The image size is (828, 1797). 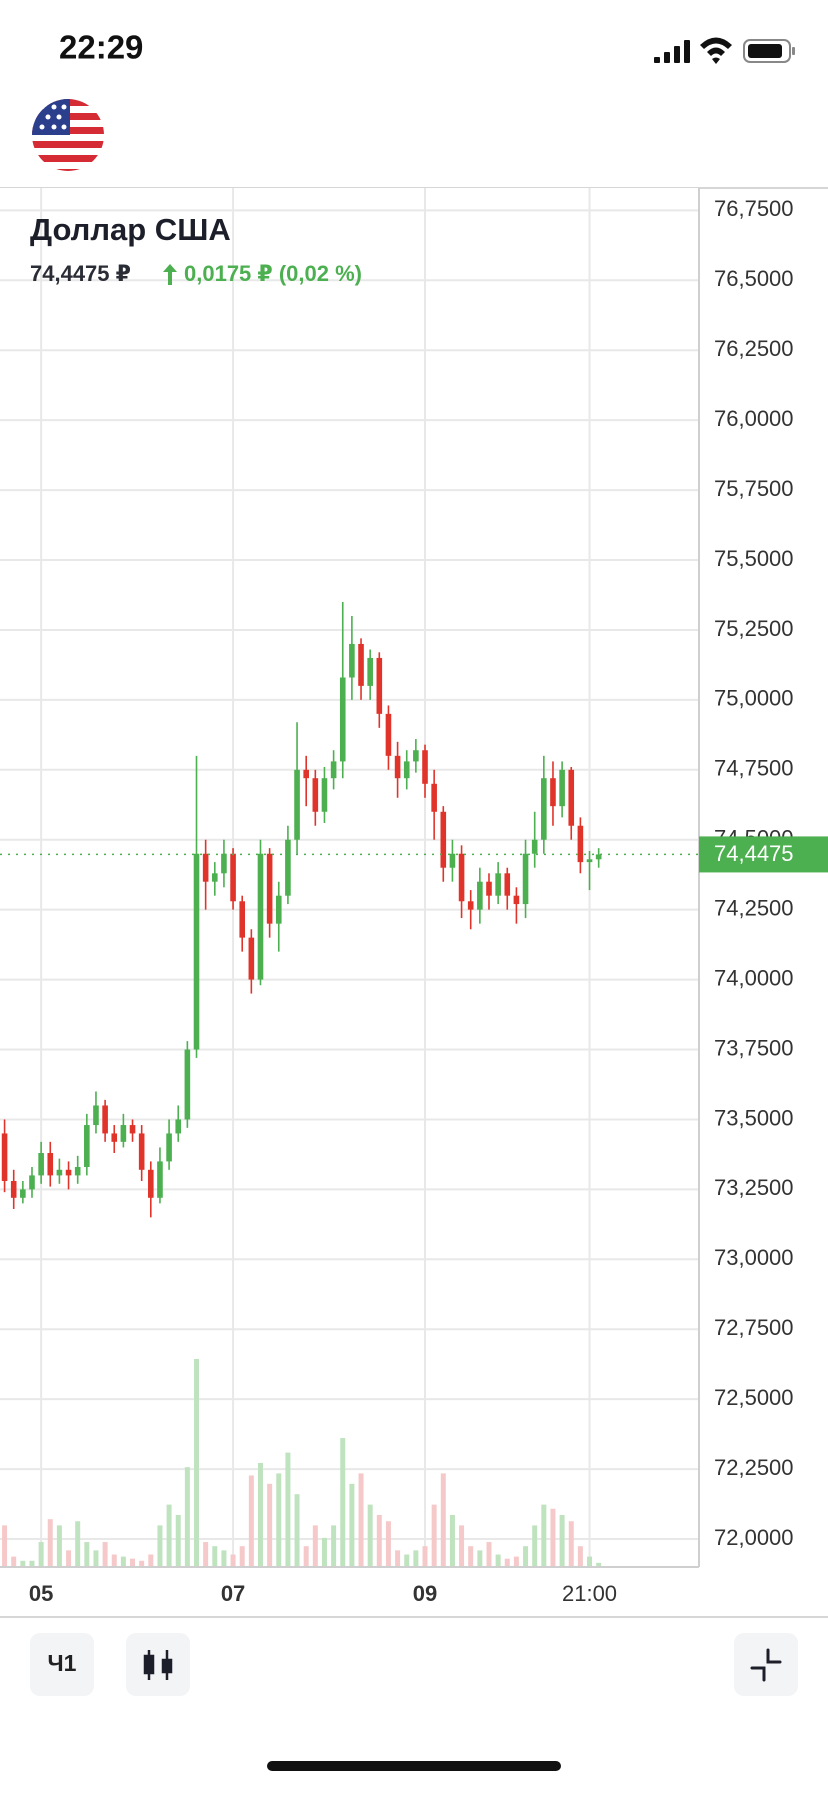 What do you see at coordinates (754, 558) in the screenshot?
I see `y-tick-label: 75,5000` at bounding box center [754, 558].